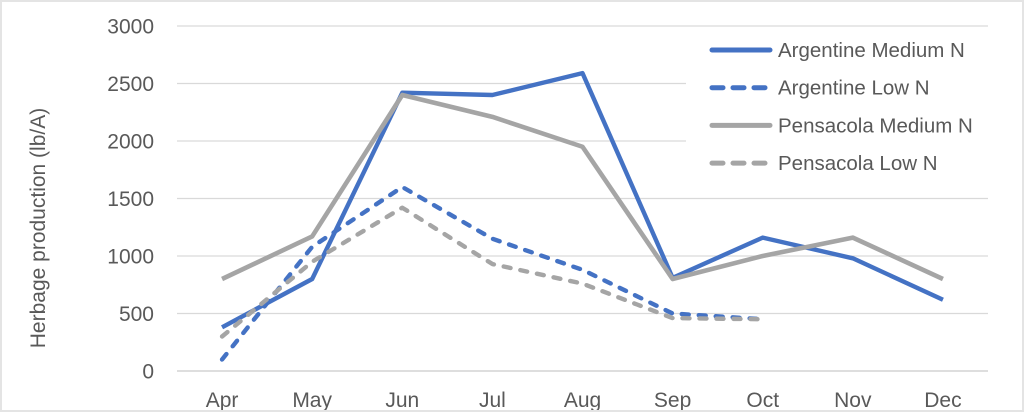 This screenshot has width=1024, height=412. What do you see at coordinates (858, 163) in the screenshot?
I see `legend-label: Pensacola Low N` at bounding box center [858, 163].